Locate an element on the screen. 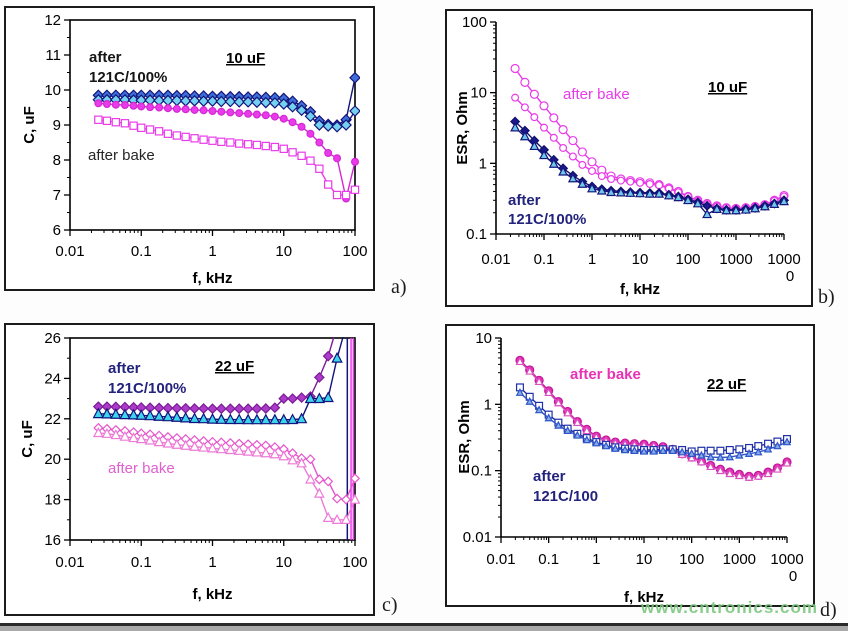 Image resolution: width=848 pixels, height=631 pixels. y-tick-label: 100 is located at coordinates (474, 22).